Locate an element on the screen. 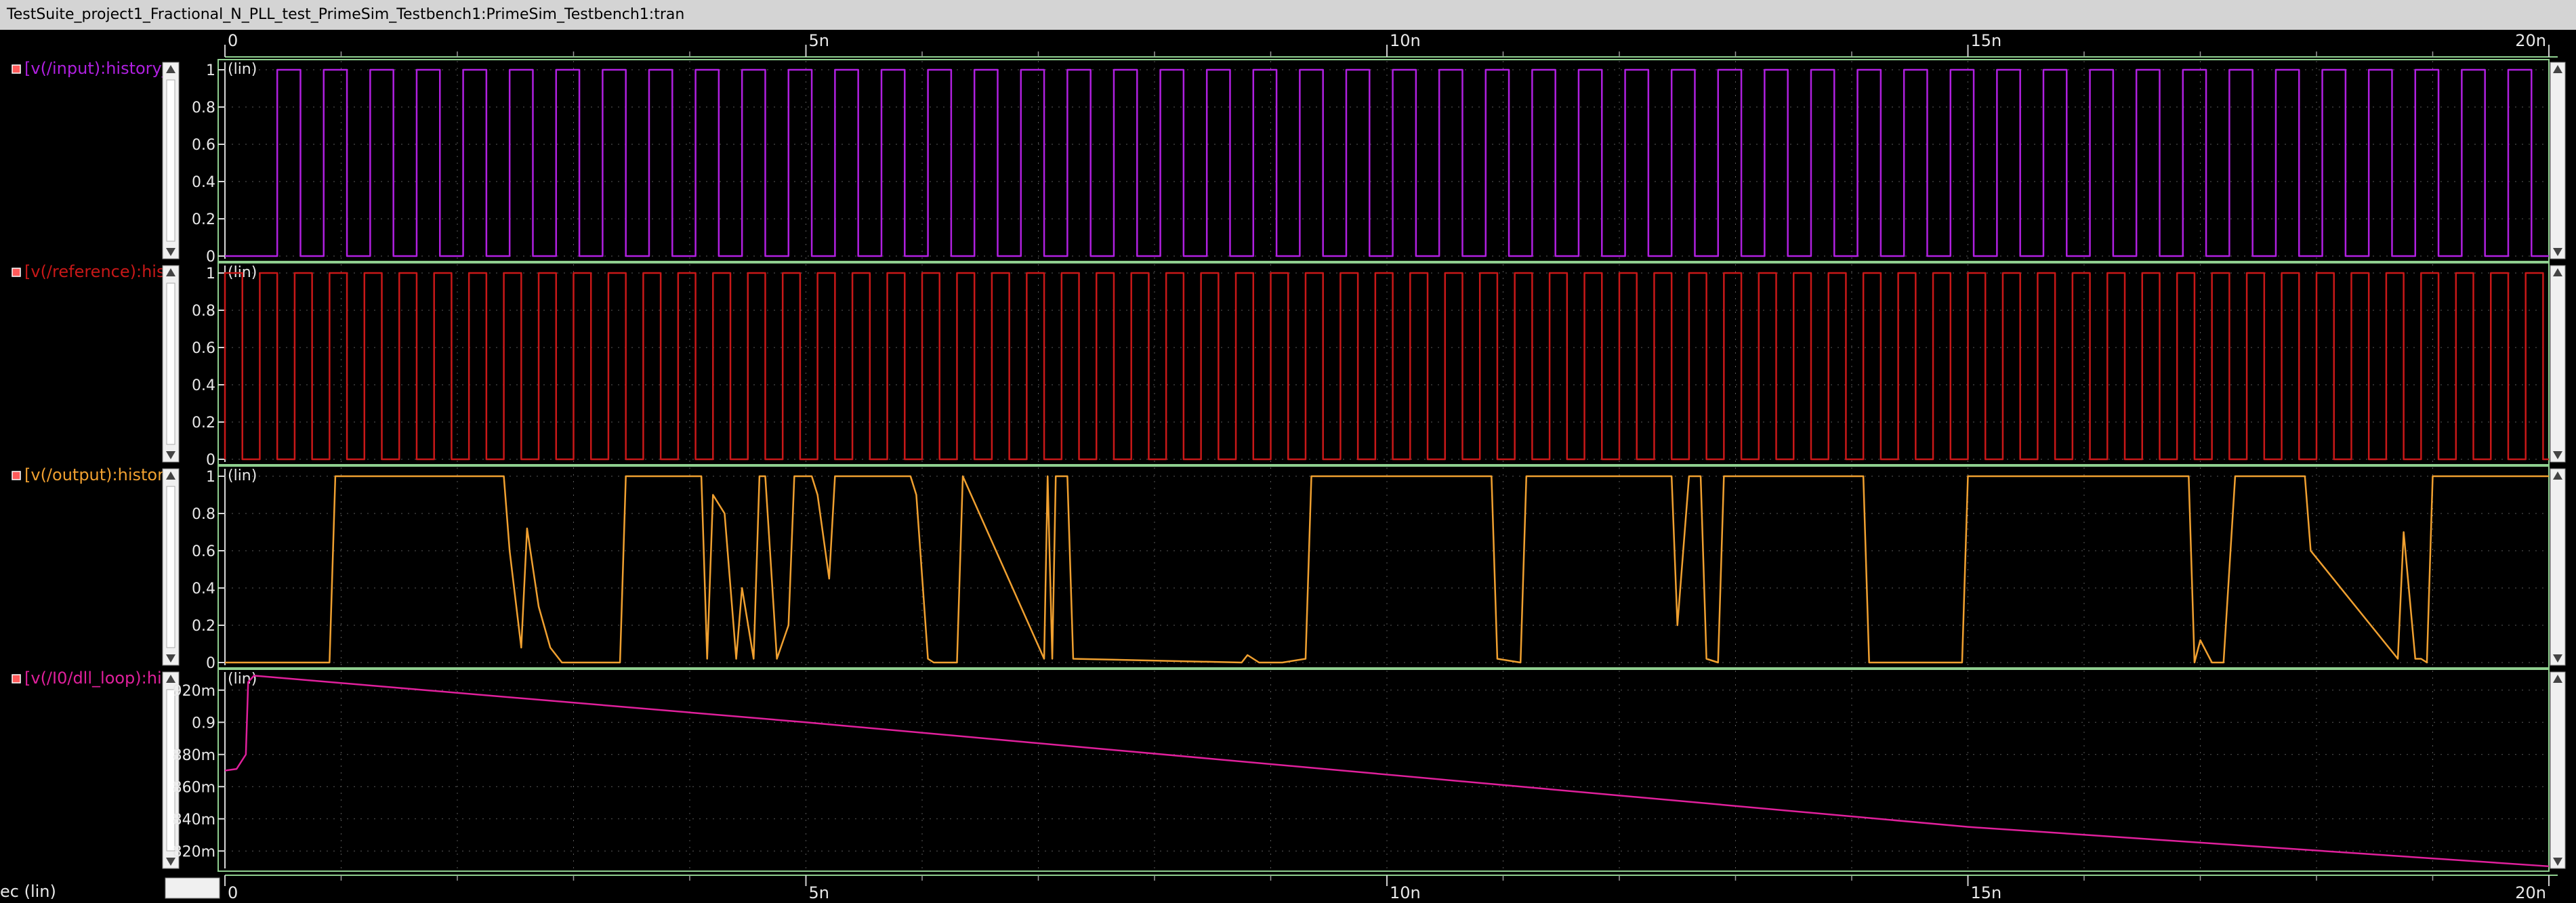 This screenshot has height=903, width=2576. signal-name-label: [v(/I0/dll_loop):his is located at coordinates (97, 678).